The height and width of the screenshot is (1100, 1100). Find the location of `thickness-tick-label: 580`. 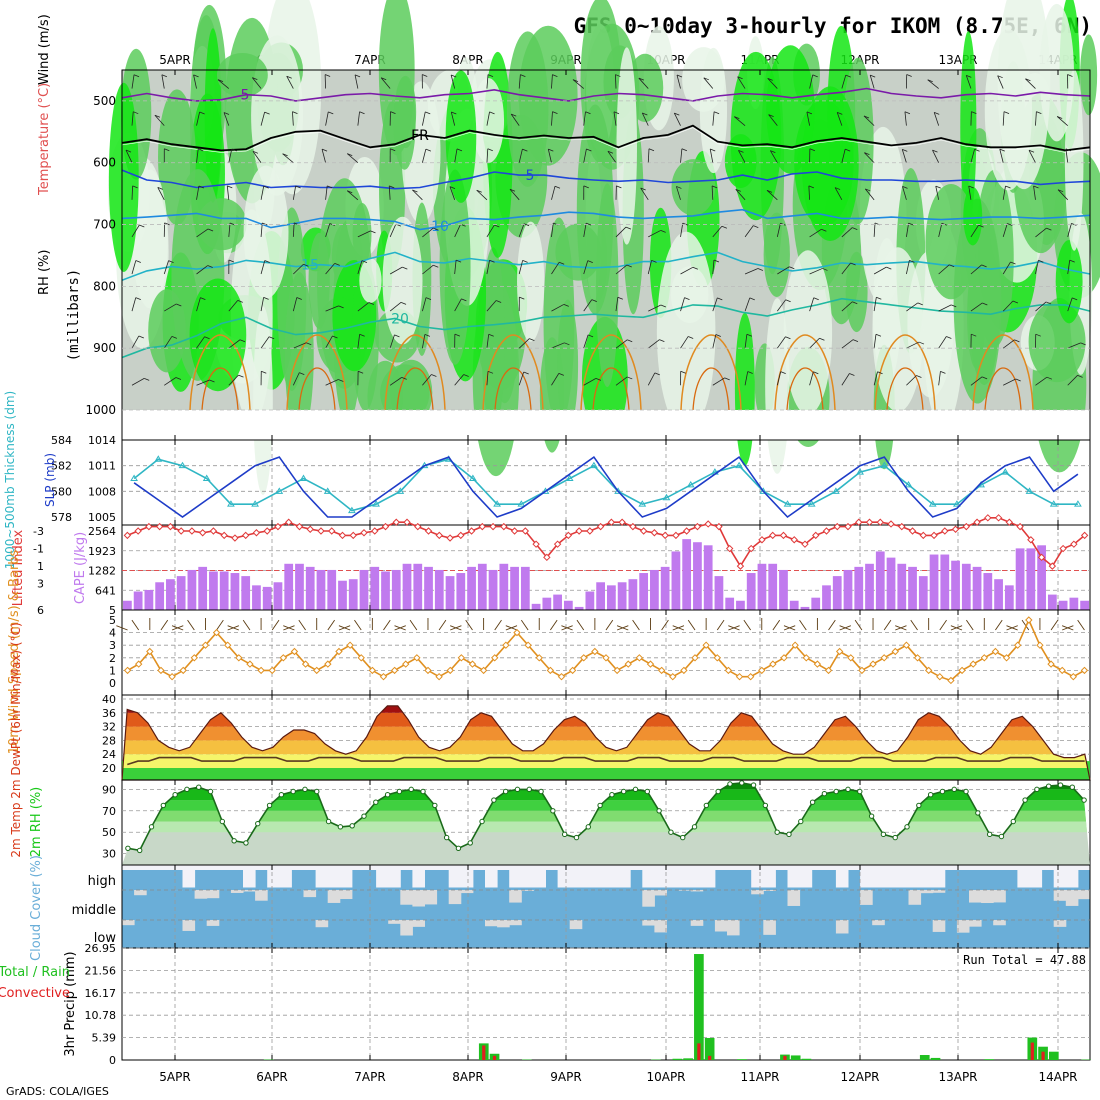

thickness-tick-label: 580 is located at coordinates (61, 491).